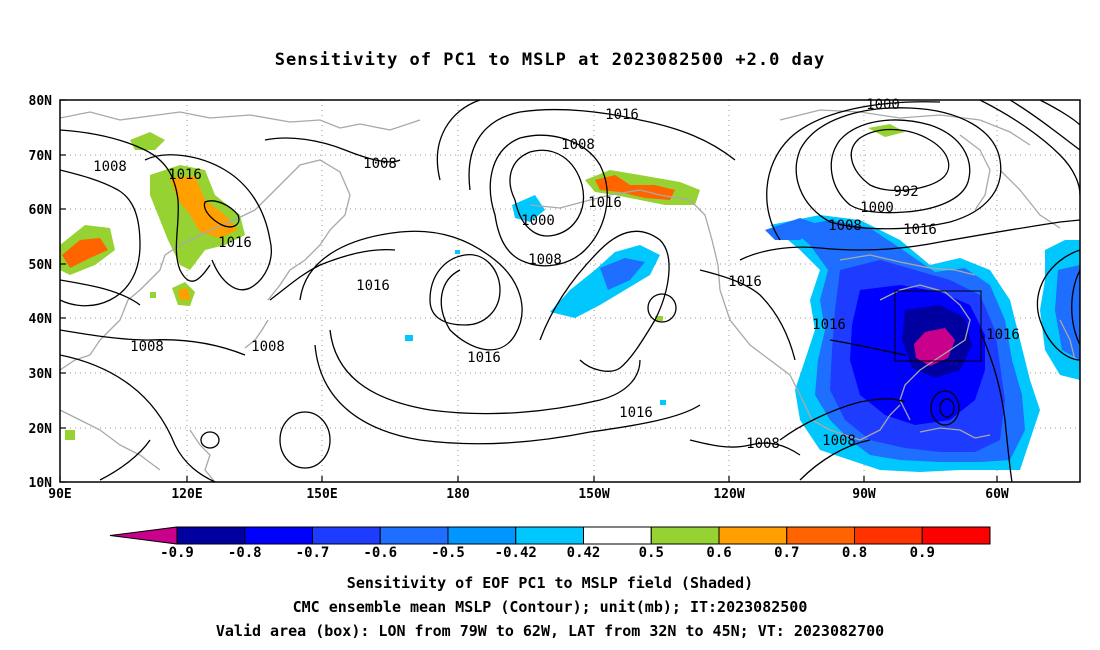 This screenshot has width=1100, height=650. What do you see at coordinates (854, 553) in the screenshot?
I see `colorbar-tick-label: 0.8` at bounding box center [854, 553].